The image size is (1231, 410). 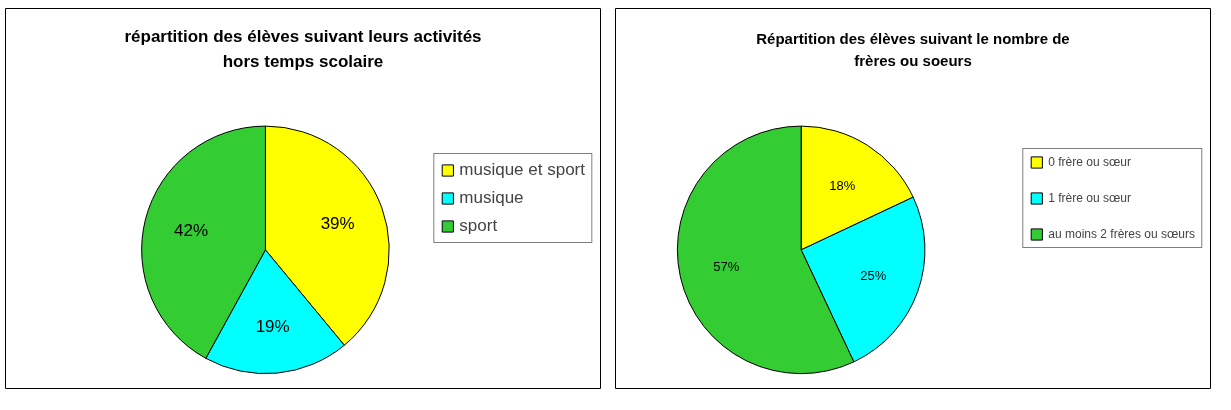 I want to click on legend-label: 0 frère ou sœur, so click(x=1089, y=162).